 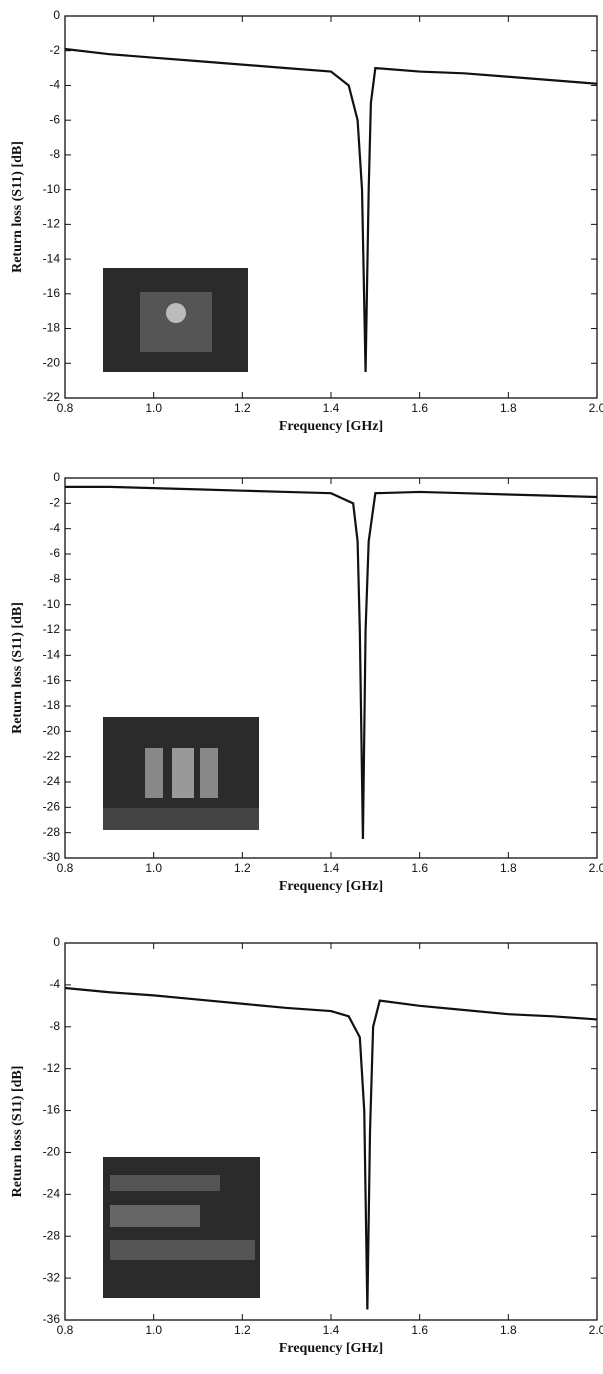 I want to click on y-tick-label: -26, so click(x=52, y=807).